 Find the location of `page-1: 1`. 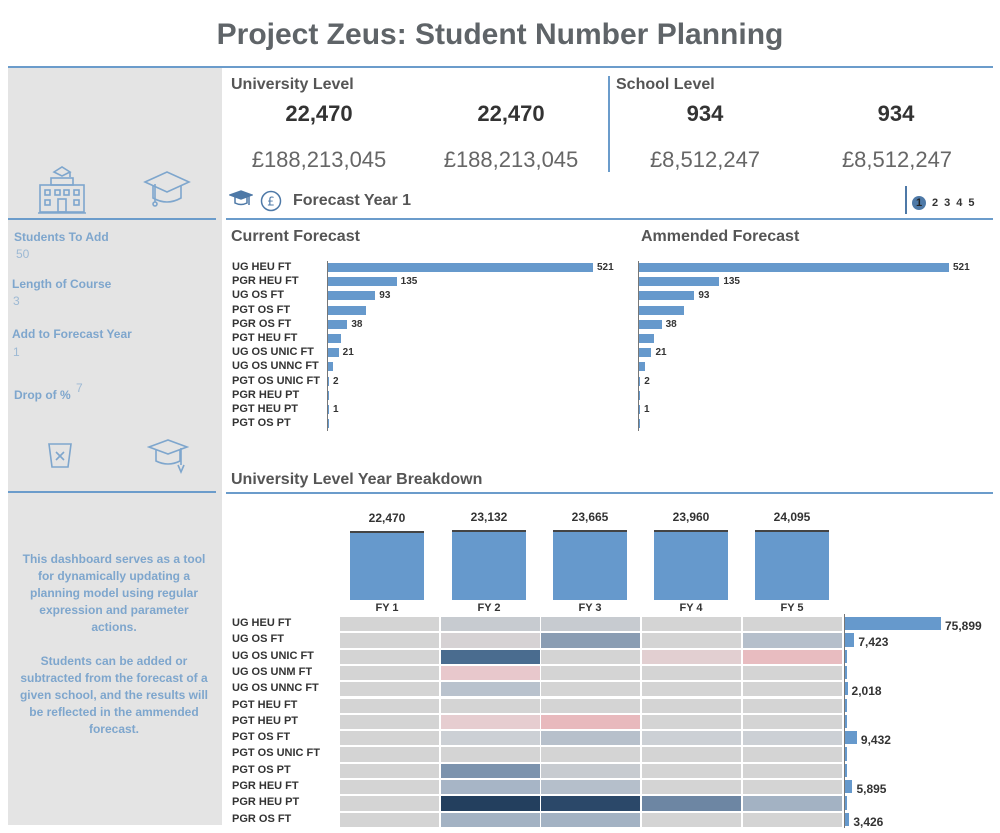

page-1: 1 is located at coordinates (919, 203).